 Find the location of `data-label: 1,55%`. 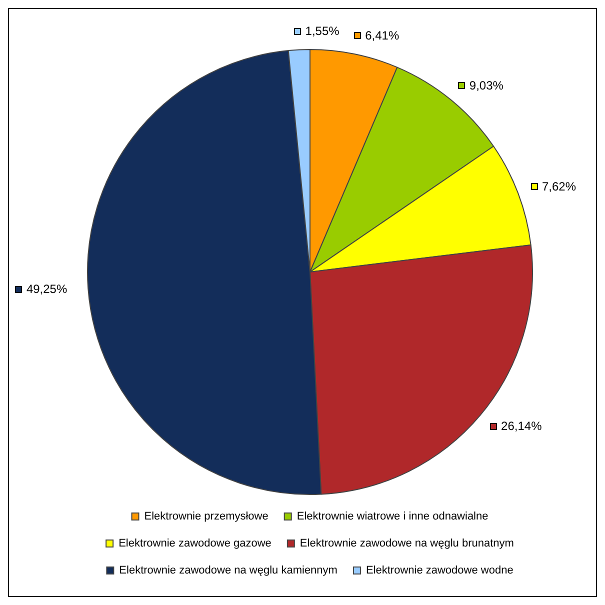

data-label: 1,55% is located at coordinates (322, 31).